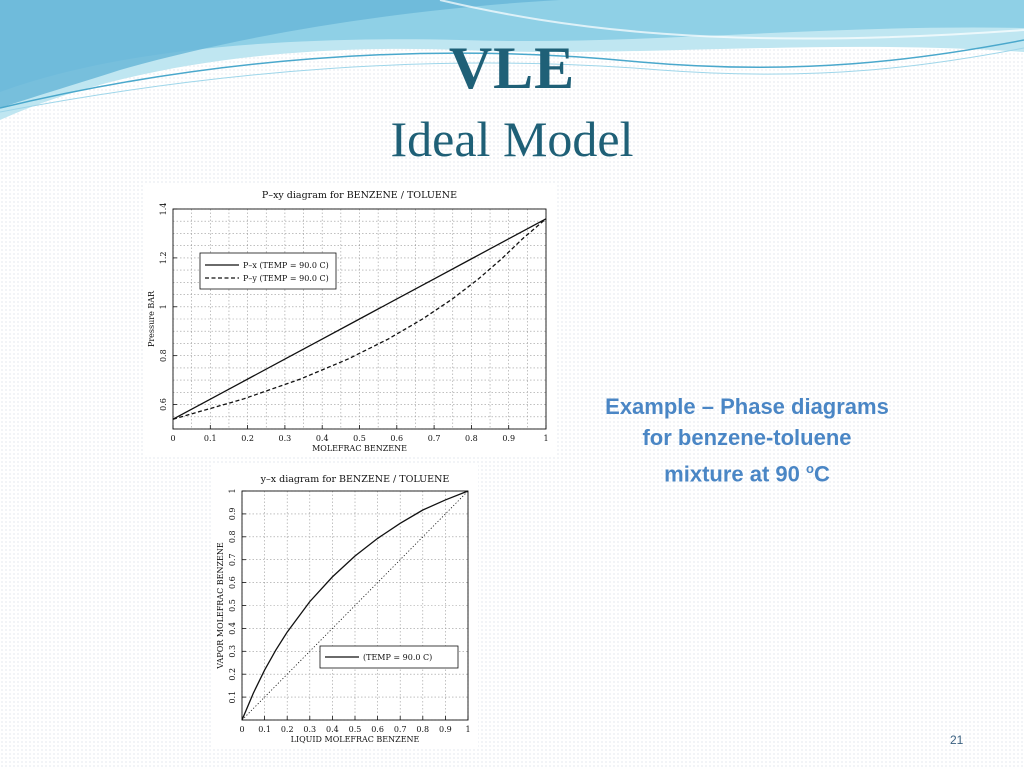 The height and width of the screenshot is (768, 1024). I want to click on pxy-ytick-label: 1, so click(163, 306).